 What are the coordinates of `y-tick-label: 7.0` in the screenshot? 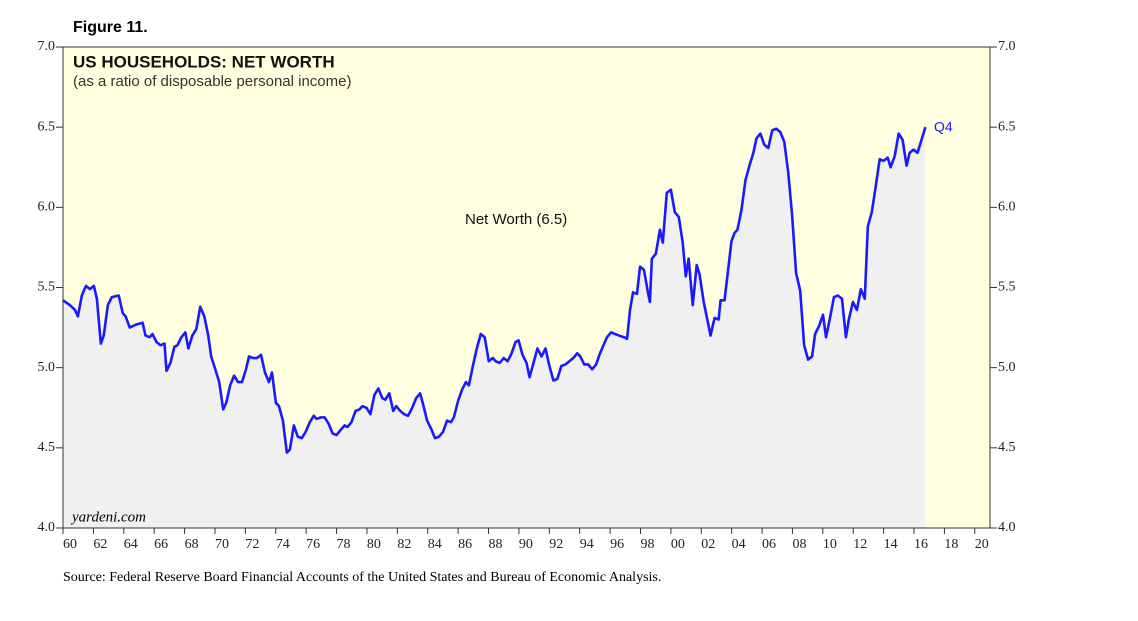 It's located at (47, 46).